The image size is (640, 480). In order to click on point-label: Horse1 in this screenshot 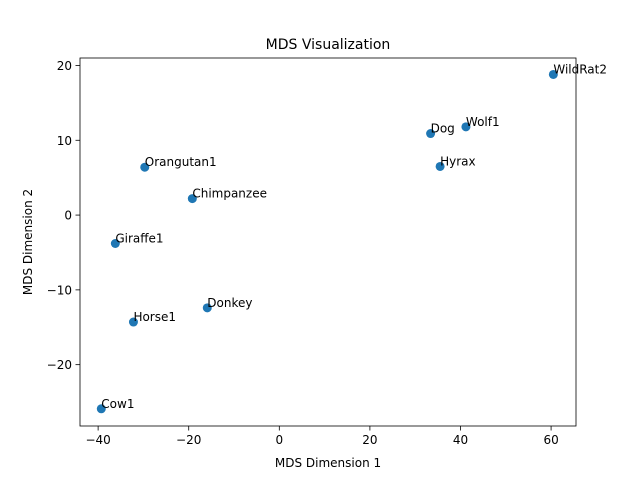, I will do `click(154, 317)`.